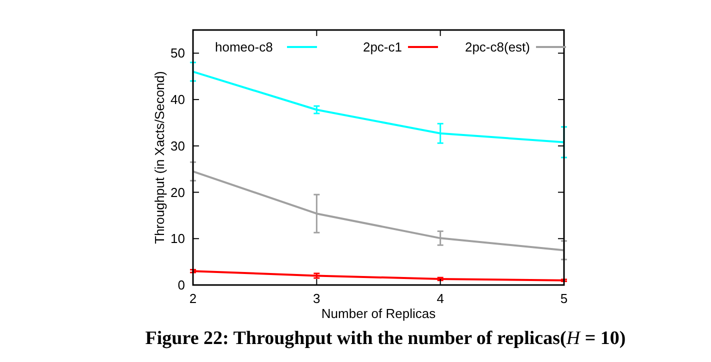 The width and height of the screenshot is (711, 362). I want to click on y-tick-label: 10, so click(177, 238).